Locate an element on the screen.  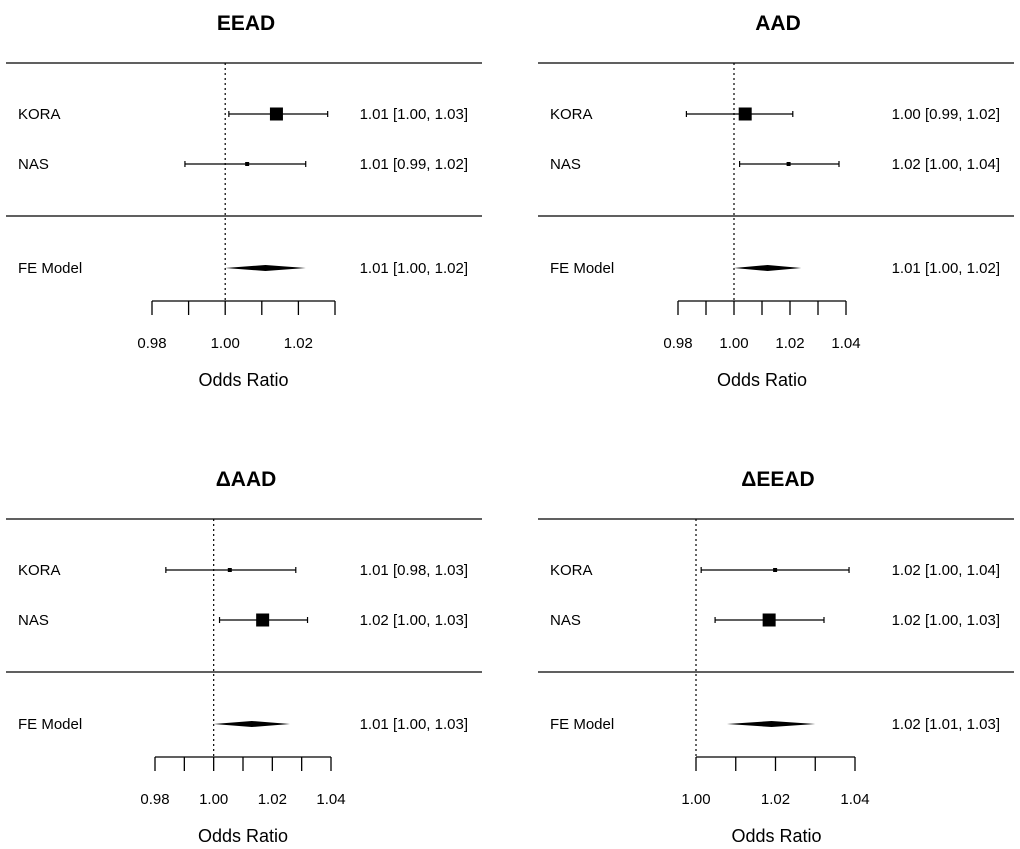
panel-title: ΔEEAD is located at coordinates (777, 479).